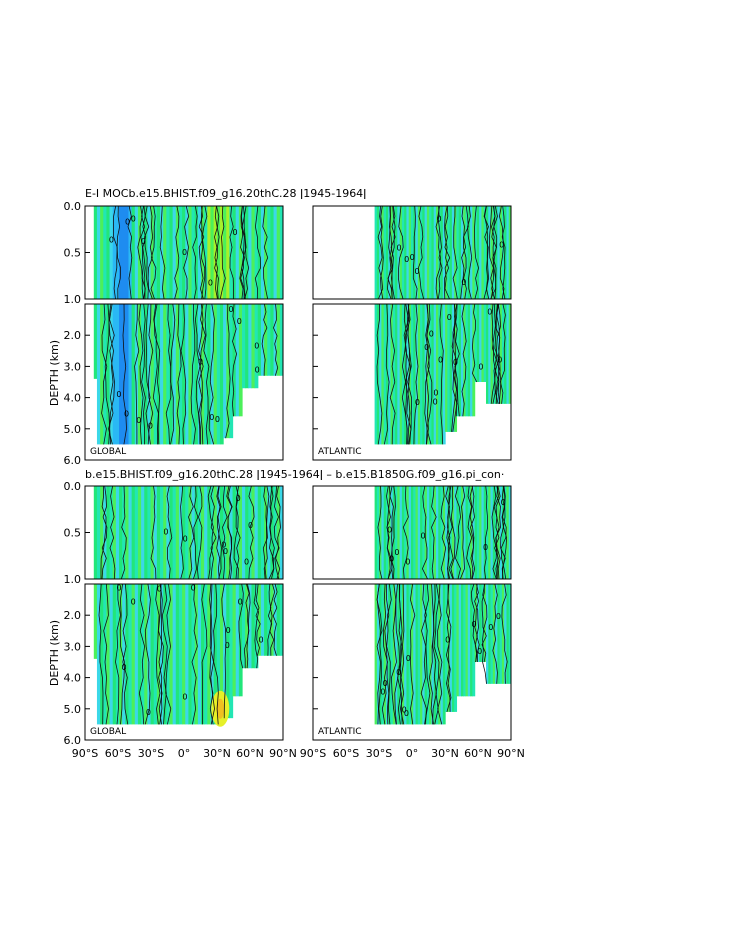 Image resolution: width=733 pixels, height=945 pixels. I want to click on region-label: ATLANTIC, so click(340, 452).